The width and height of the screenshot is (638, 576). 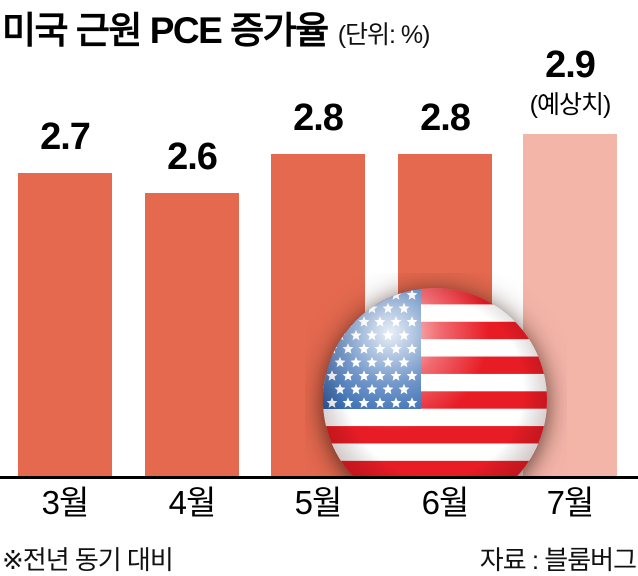 What do you see at coordinates (570, 502) in the screenshot?
I see `axis-label-5: 7월` at bounding box center [570, 502].